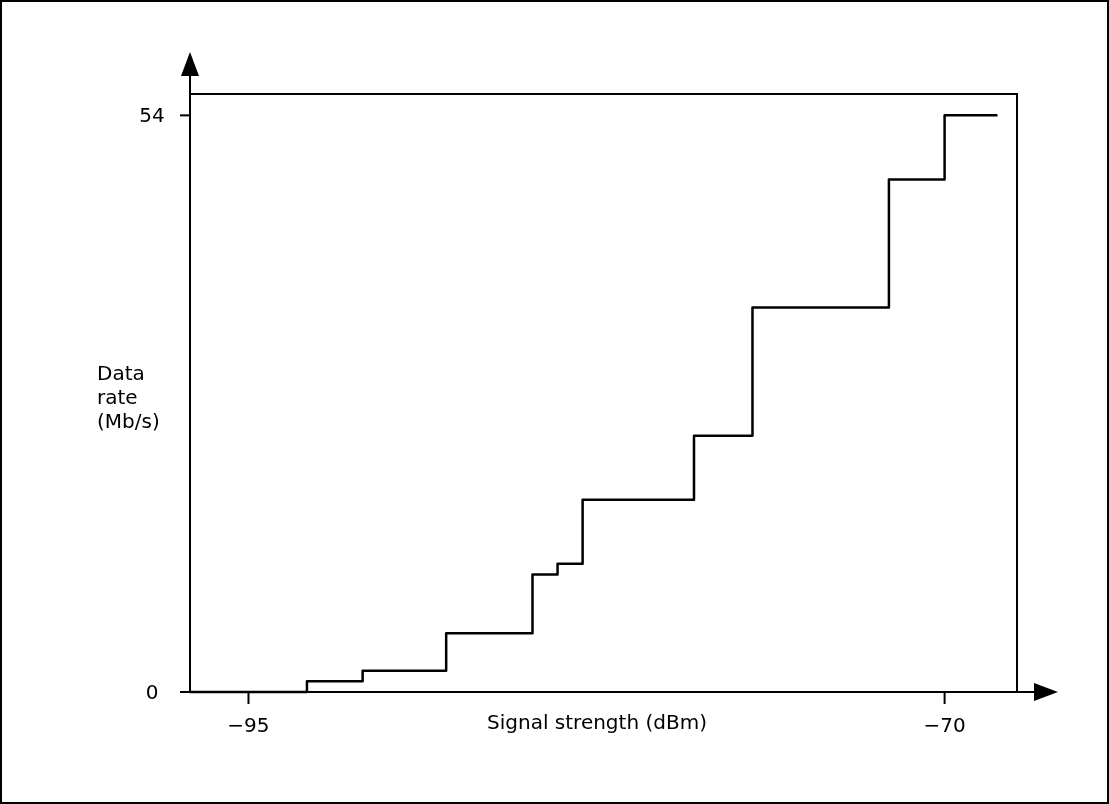  What do you see at coordinates (597, 722) in the screenshot?
I see `x-axis-title: Signal strength (dBm)` at bounding box center [597, 722].